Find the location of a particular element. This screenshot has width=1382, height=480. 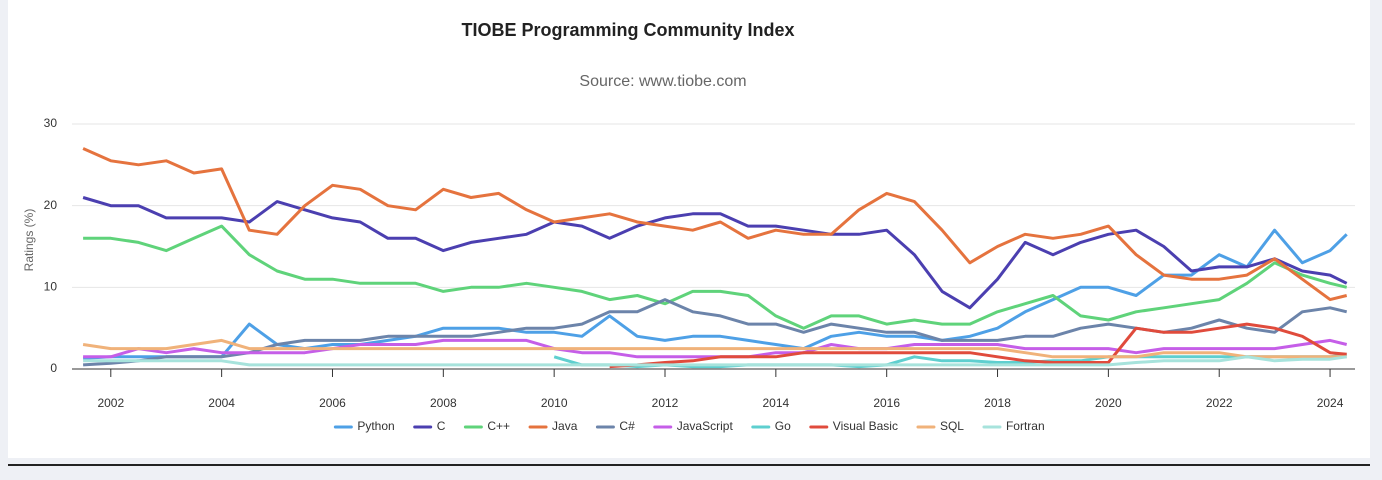

y-axis-label: Ratings (%) is located at coordinates (29, 240).